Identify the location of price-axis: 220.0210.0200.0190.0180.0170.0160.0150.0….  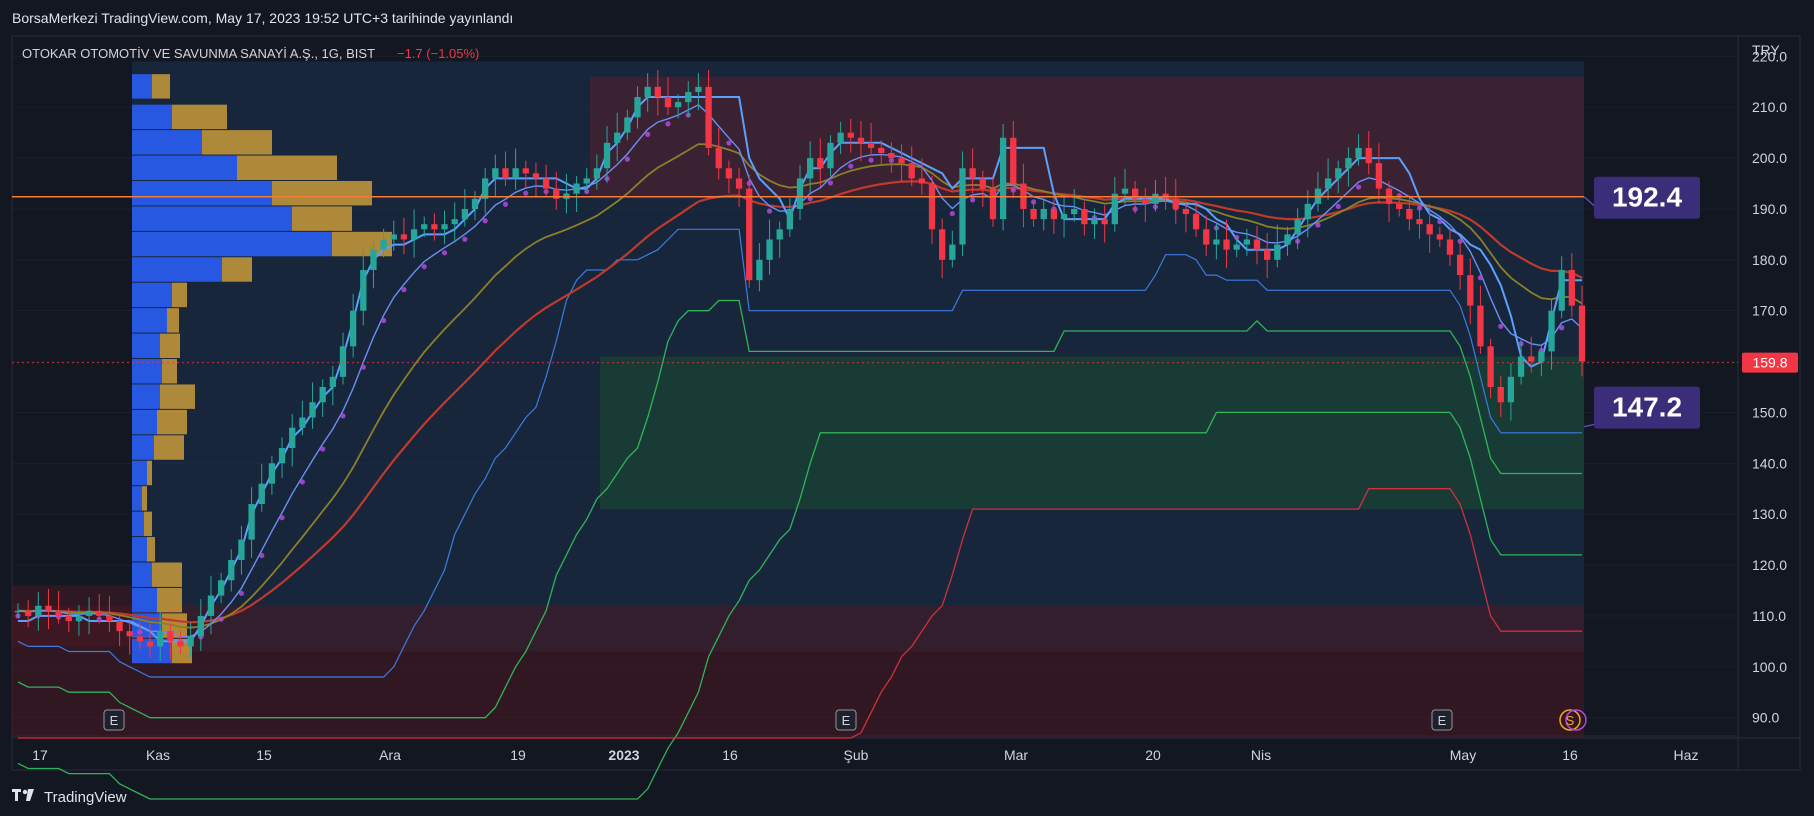
(1770, 387).